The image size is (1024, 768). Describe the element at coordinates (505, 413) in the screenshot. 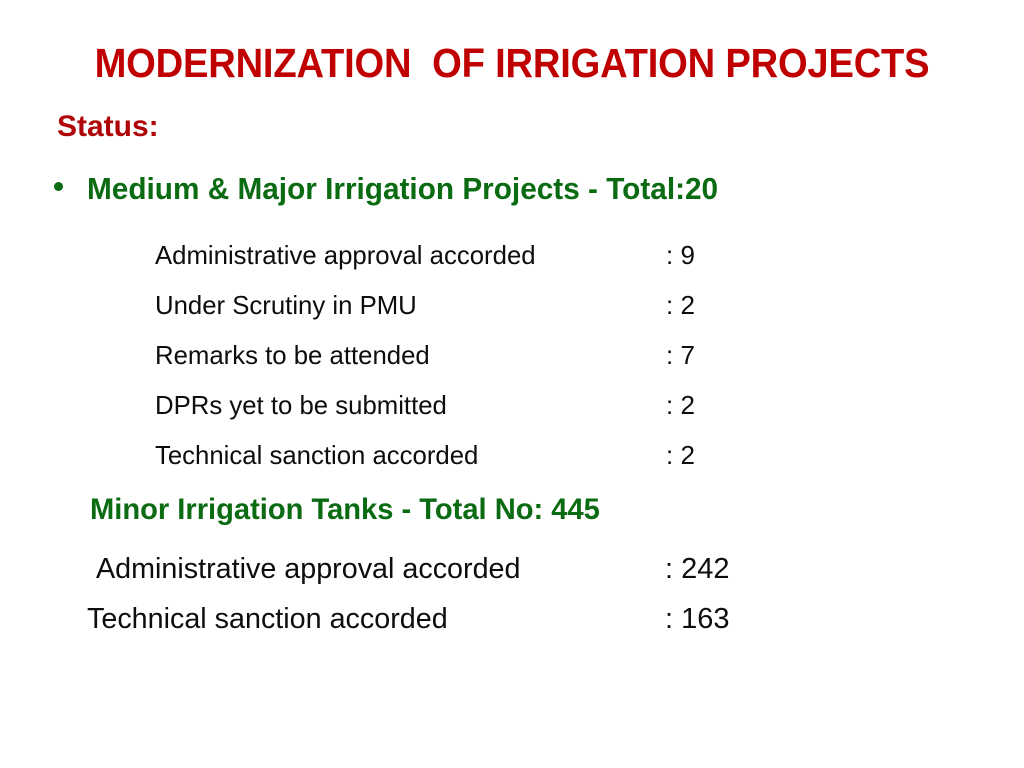

I see `list-item: DPRs yet to be submitted : 2` at that location.